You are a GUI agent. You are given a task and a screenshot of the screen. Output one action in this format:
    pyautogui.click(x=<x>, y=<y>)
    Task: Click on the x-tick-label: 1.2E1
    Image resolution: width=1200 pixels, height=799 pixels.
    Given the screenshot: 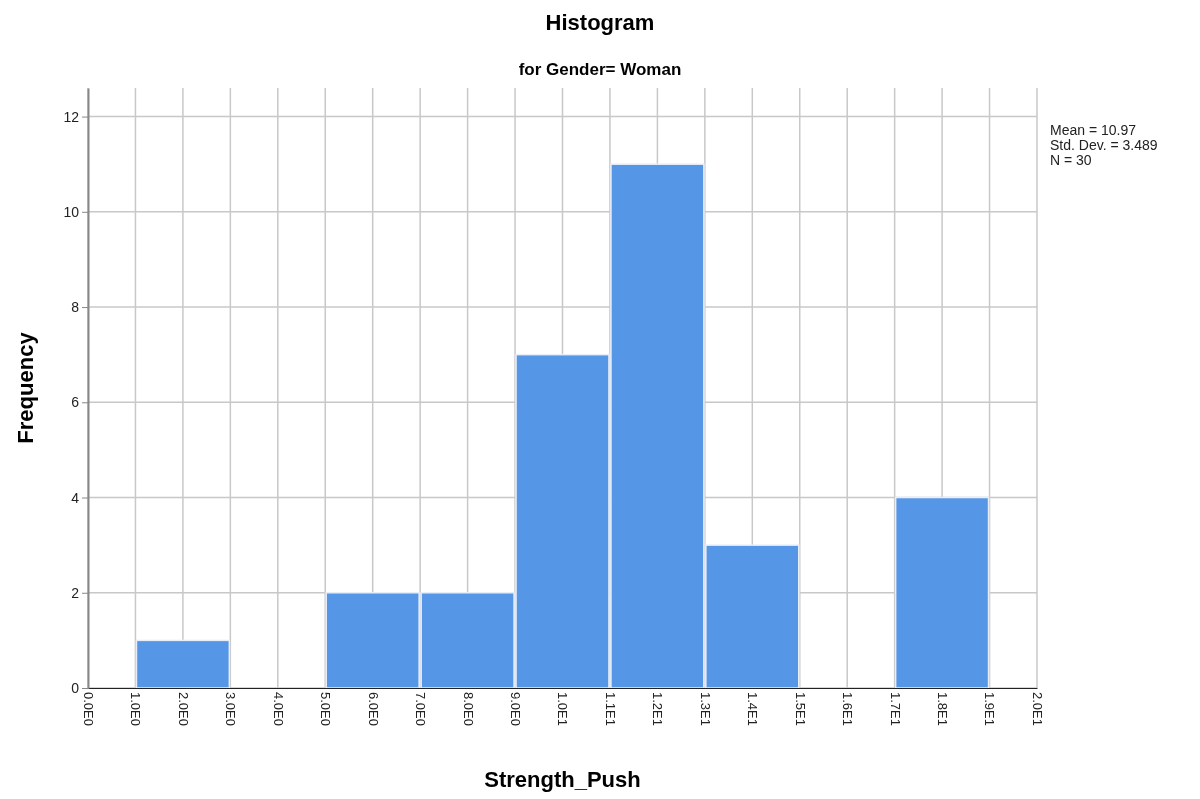 What is the action you would take?
    pyautogui.click(x=658, y=709)
    